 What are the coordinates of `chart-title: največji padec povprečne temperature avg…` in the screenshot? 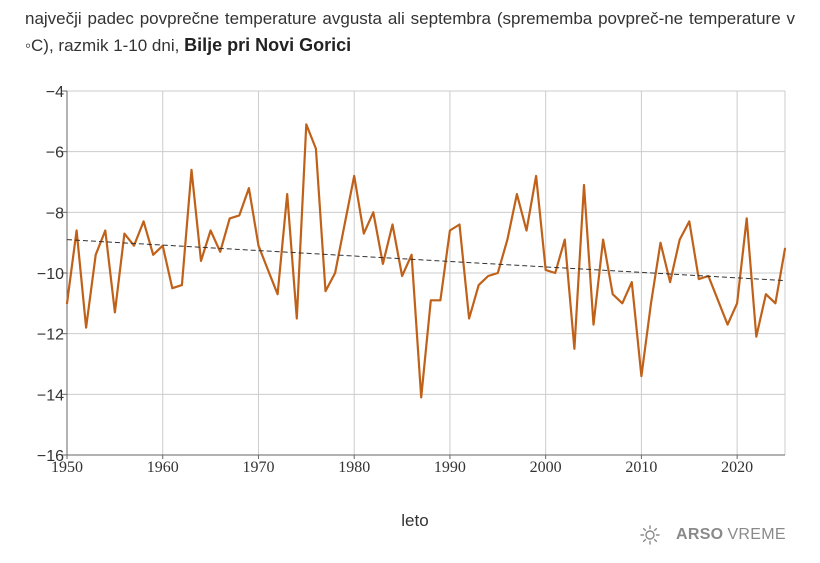 It's located at (410, 32).